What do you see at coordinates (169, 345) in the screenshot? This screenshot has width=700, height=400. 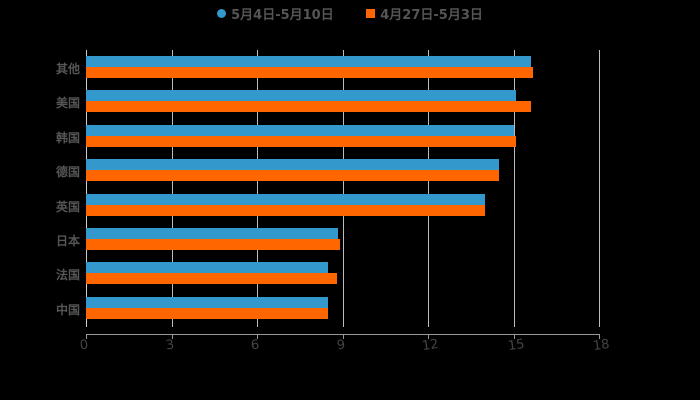 I see `axis-tick-label: 3` at bounding box center [169, 345].